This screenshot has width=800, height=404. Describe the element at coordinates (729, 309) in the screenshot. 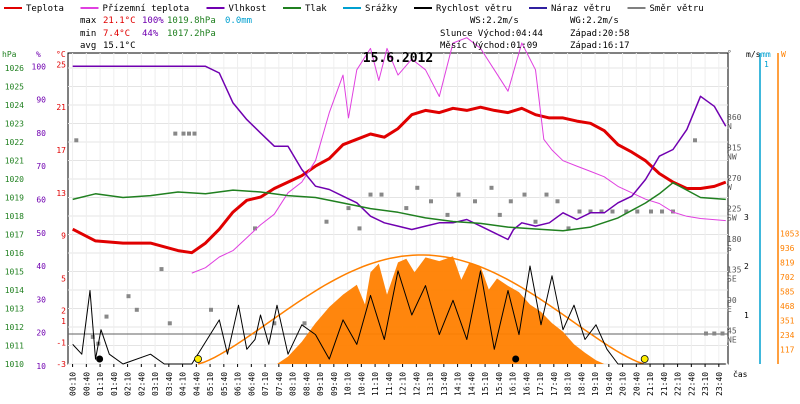

I see `direction-tick-name: E` at that location.